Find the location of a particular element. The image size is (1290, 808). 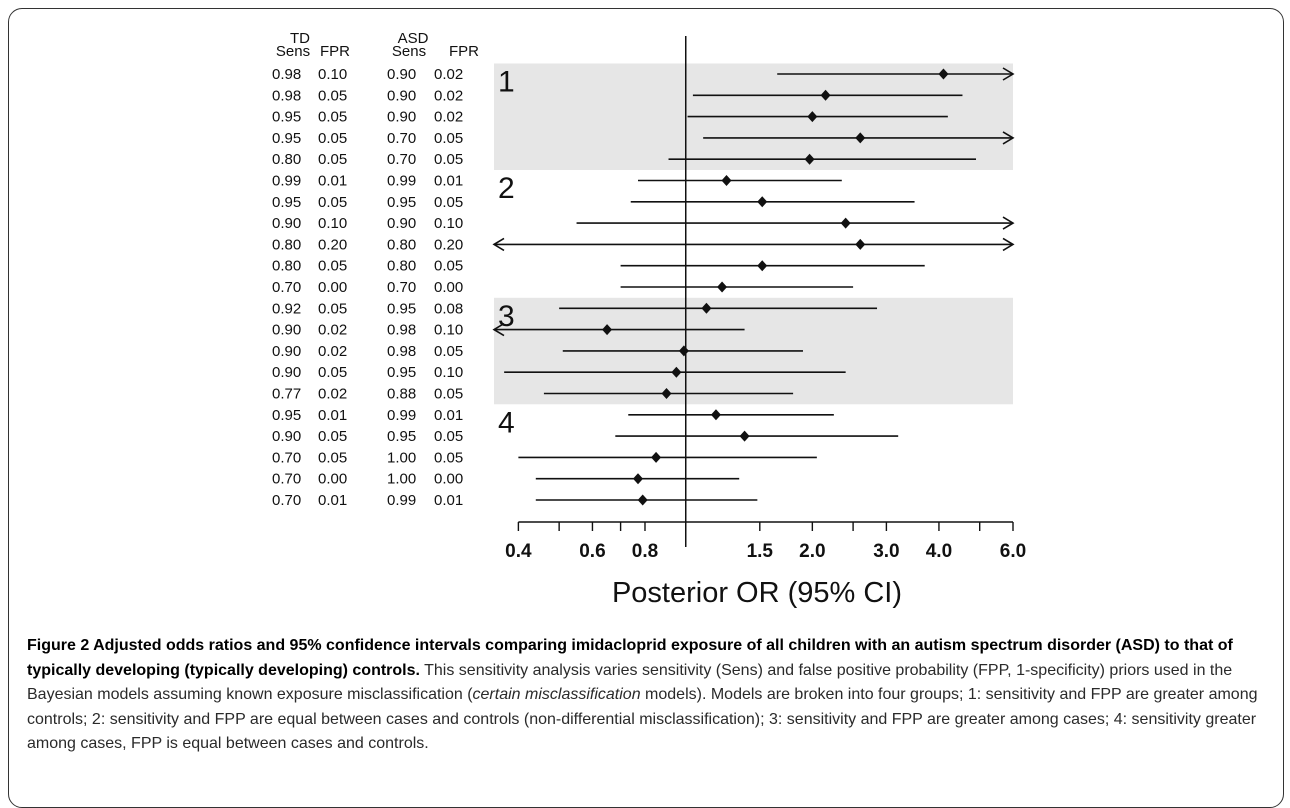

x-tick-label: 1.5 is located at coordinates (760, 551).